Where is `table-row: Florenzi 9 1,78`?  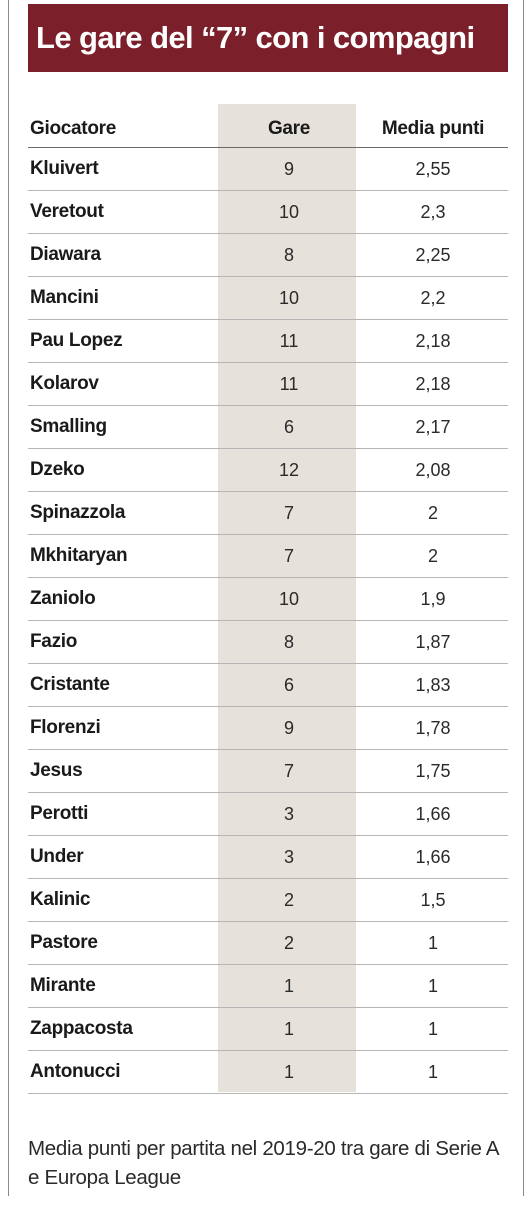 table-row: Florenzi 9 1,78 is located at coordinates (268, 728).